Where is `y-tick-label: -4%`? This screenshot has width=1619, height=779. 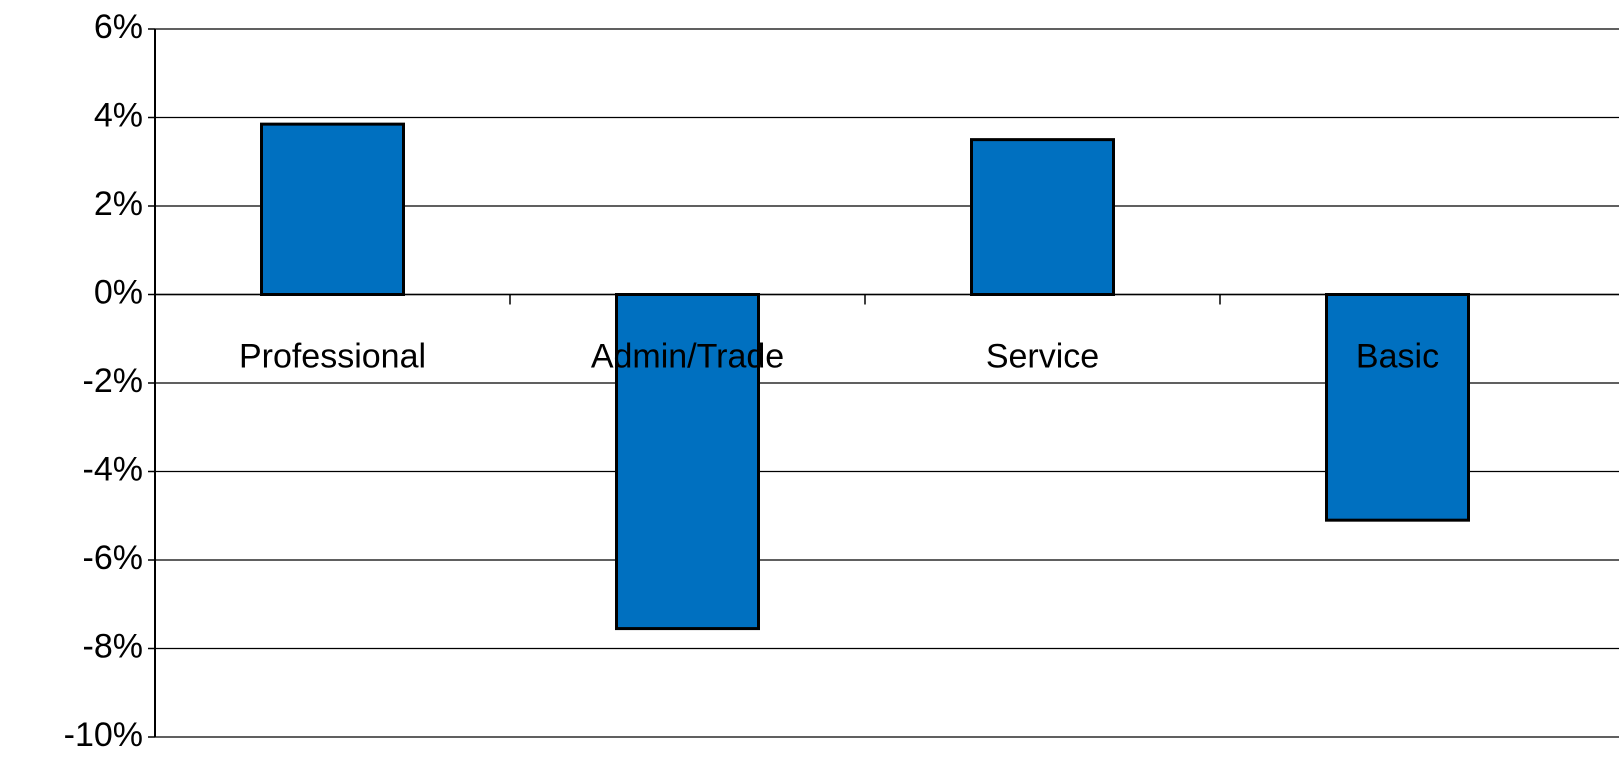
y-tick-label: -4% is located at coordinates (113, 469).